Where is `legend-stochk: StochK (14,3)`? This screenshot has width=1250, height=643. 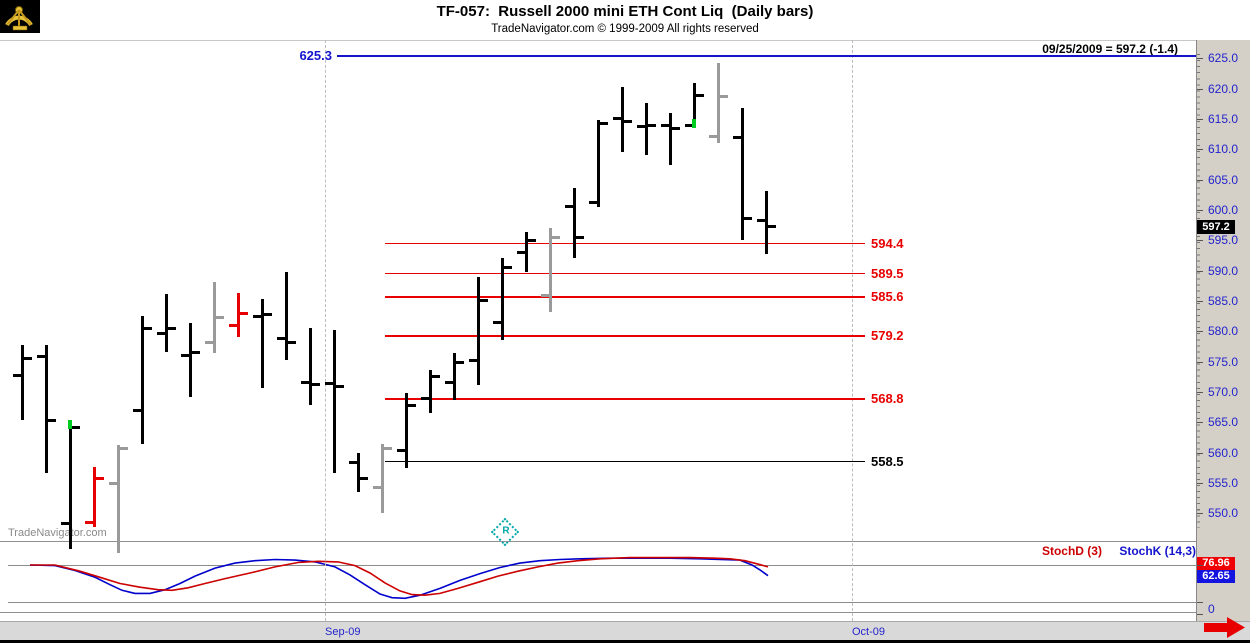 legend-stochk: StochK (14,3) is located at coordinates (1157, 551).